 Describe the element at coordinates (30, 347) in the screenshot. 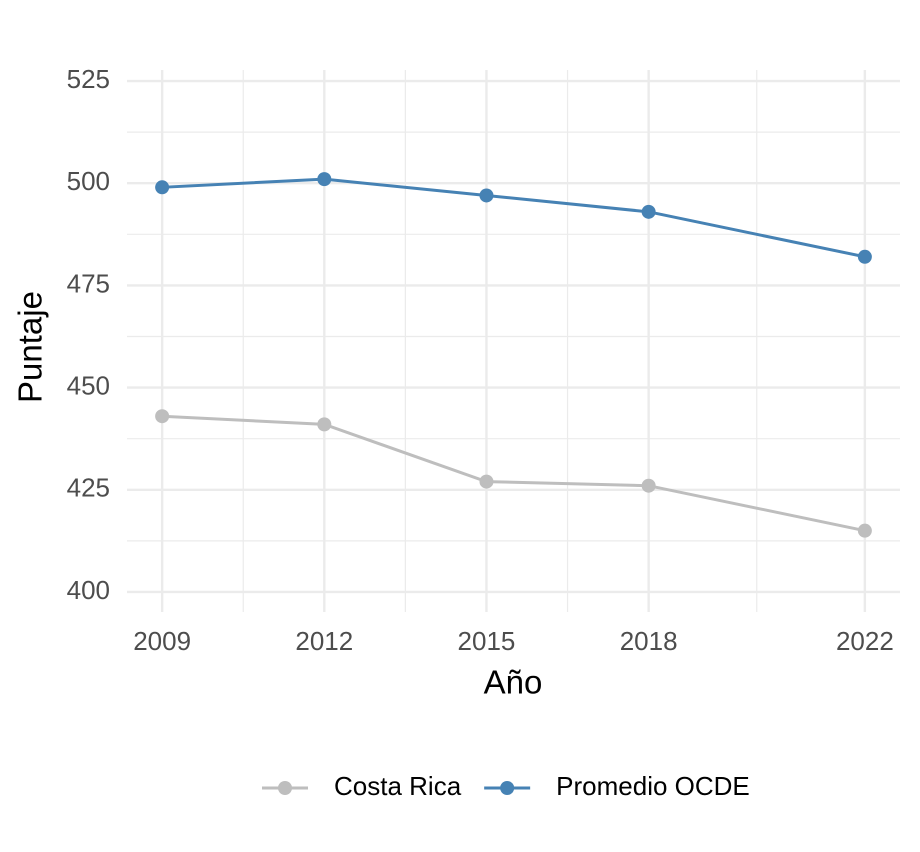

I see `y-axis-title: Puntaje` at that location.